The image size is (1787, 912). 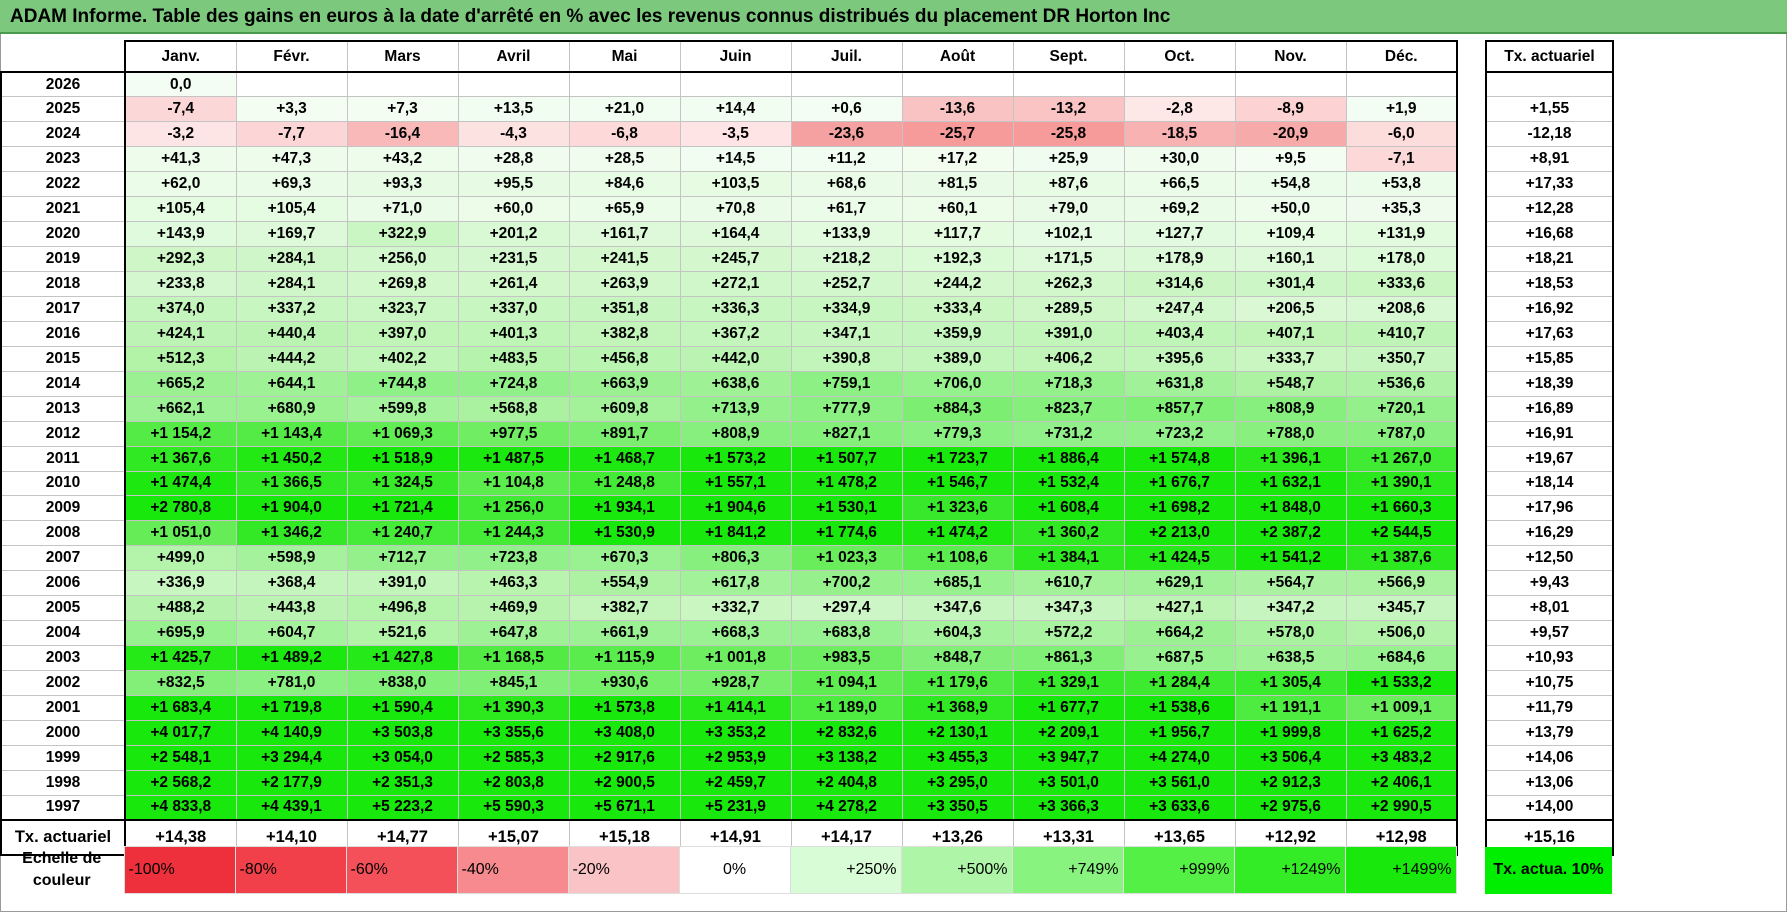 I want to click on gain-cell: +390,8, so click(x=846, y=358).